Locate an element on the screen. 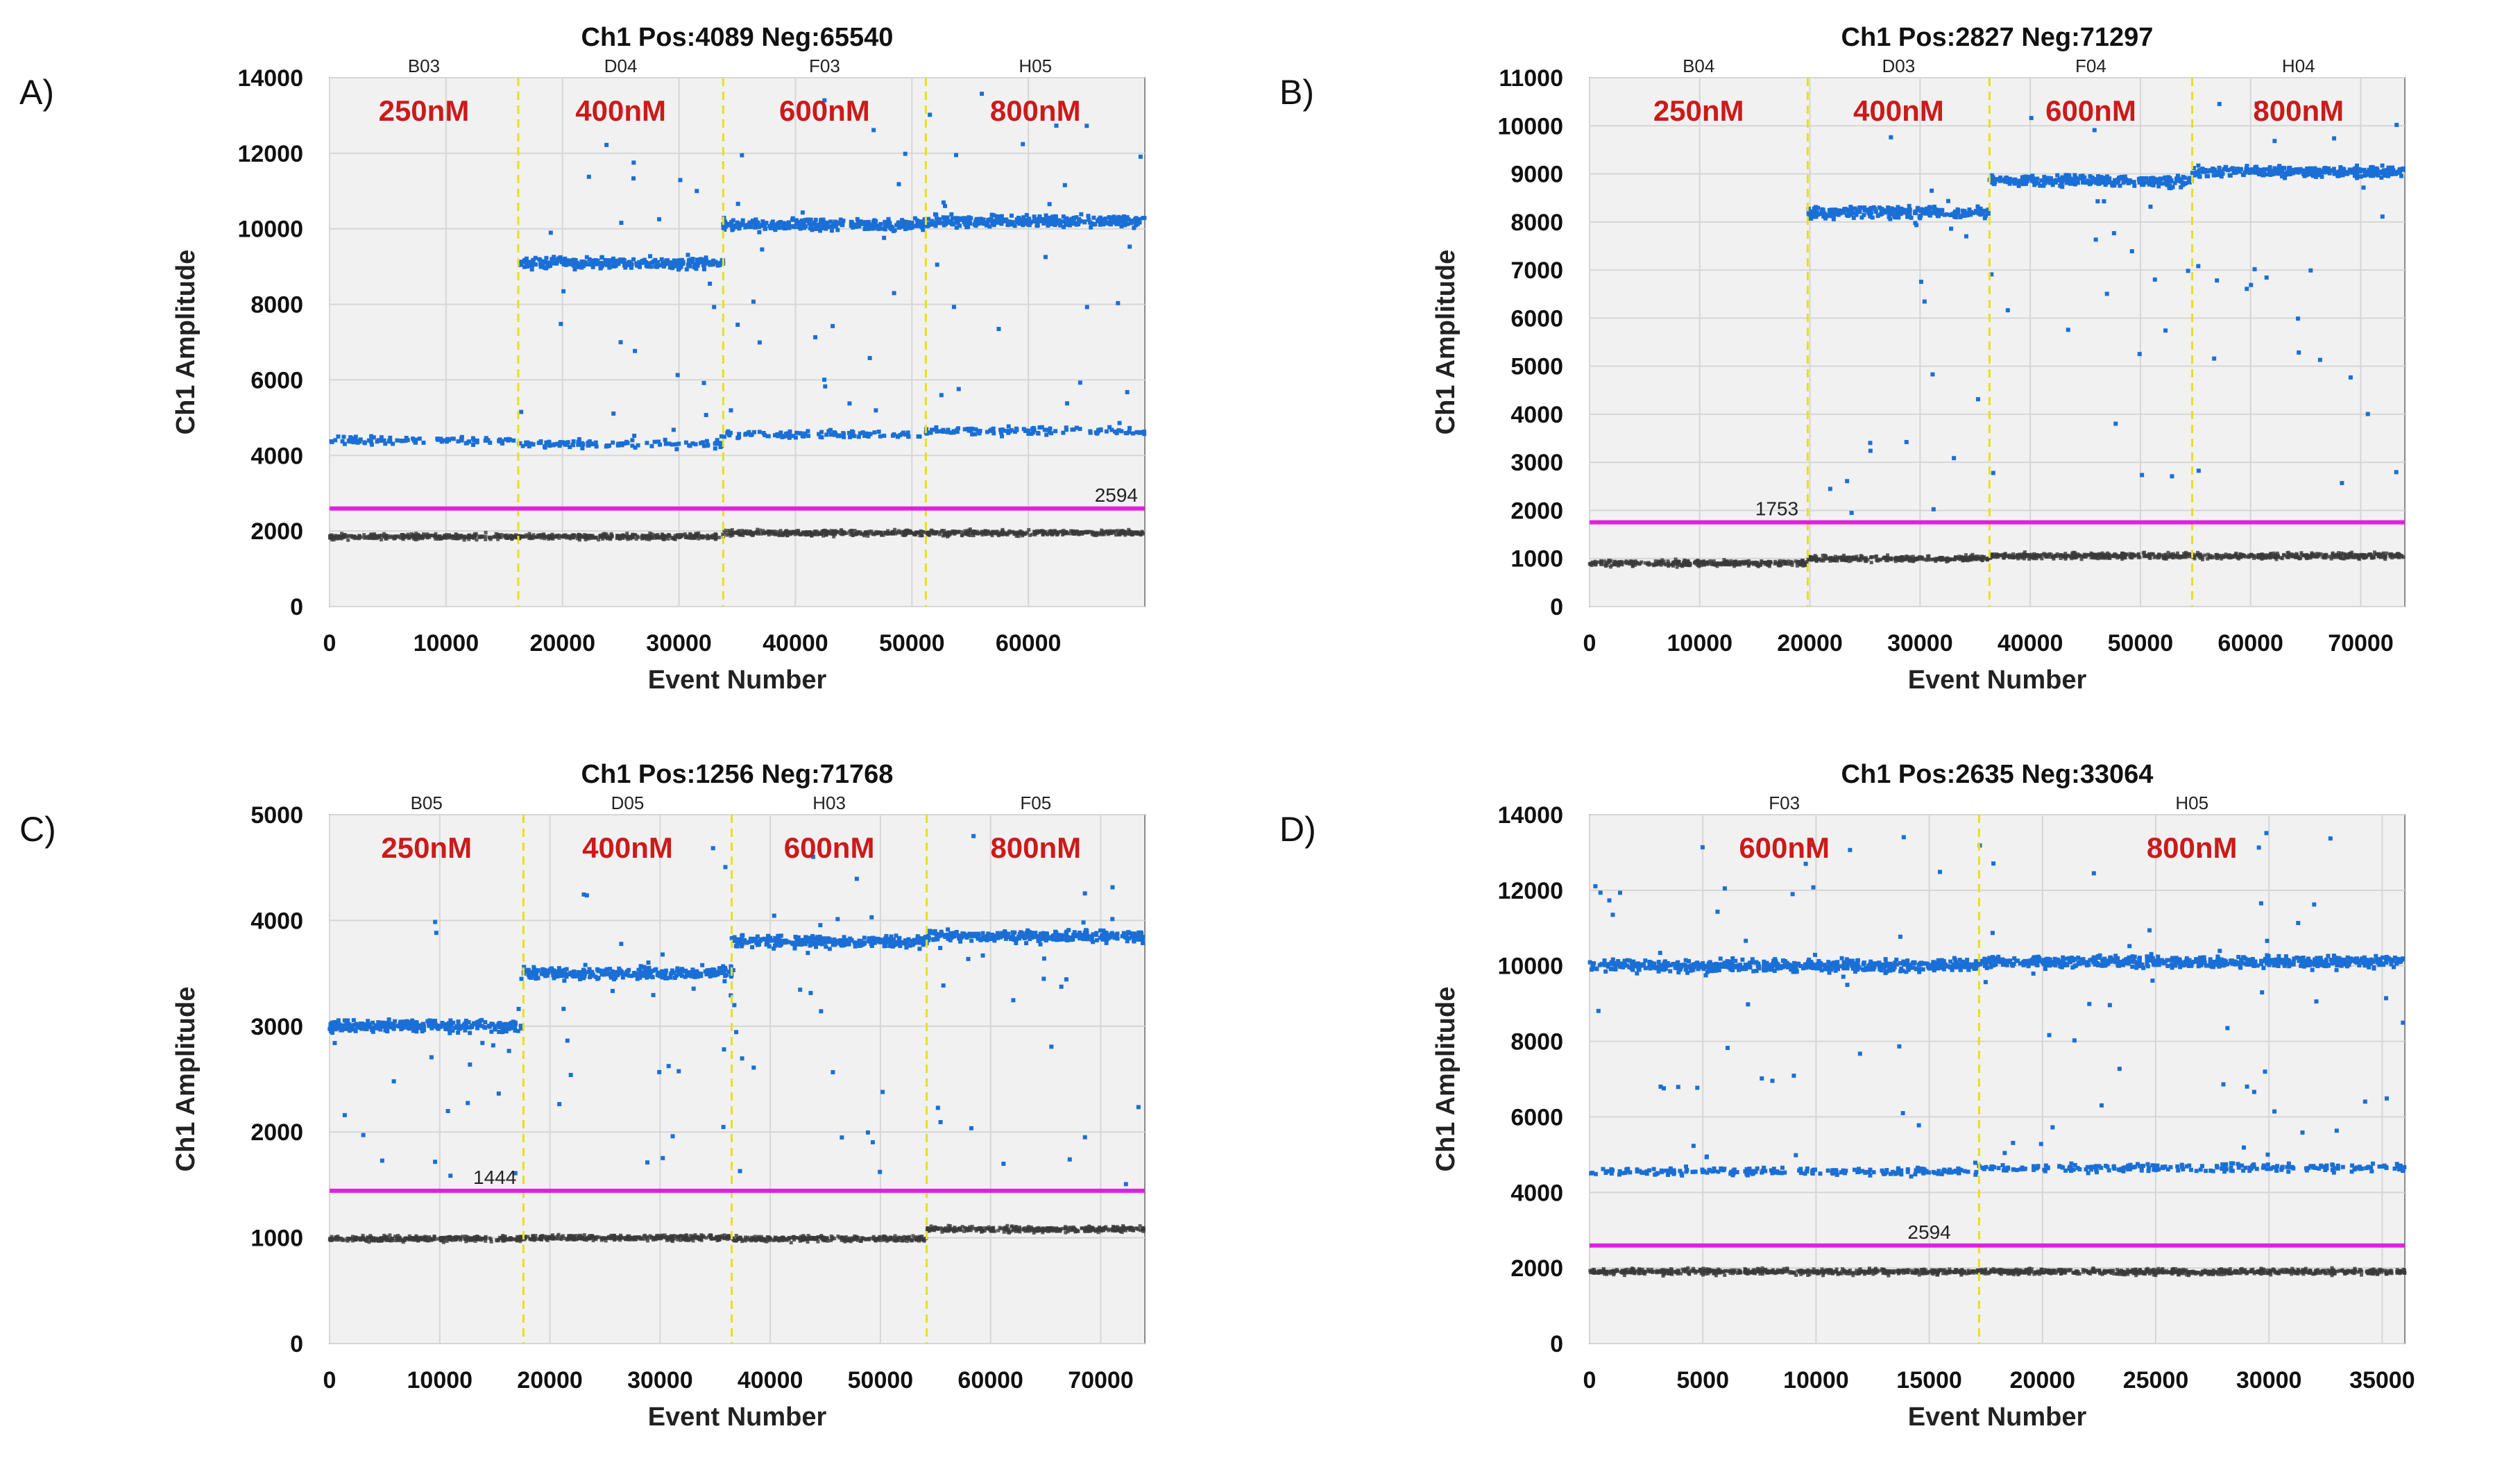 The height and width of the screenshot is (1474, 2520). panel-label: B) is located at coordinates (1296, 92).